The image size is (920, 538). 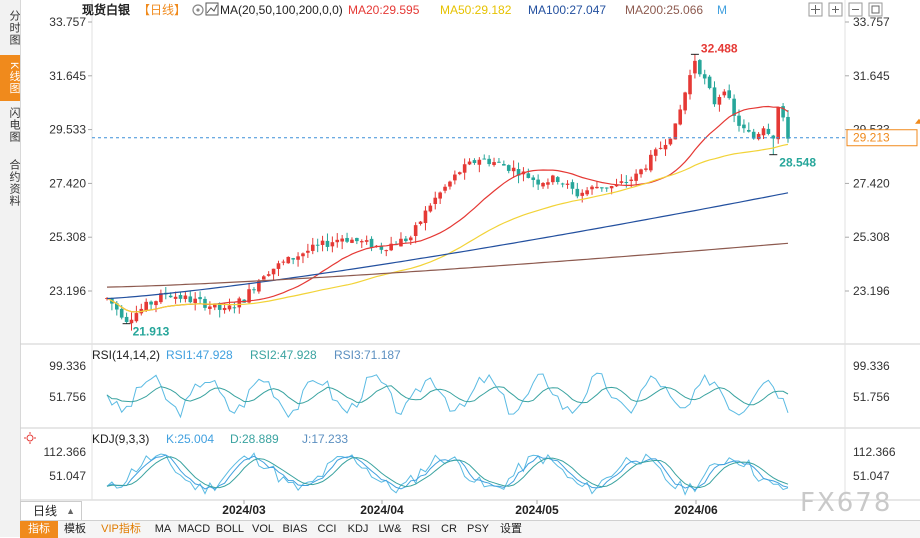 I want to click on indicator-tab-10: LW&, so click(x=390, y=529).